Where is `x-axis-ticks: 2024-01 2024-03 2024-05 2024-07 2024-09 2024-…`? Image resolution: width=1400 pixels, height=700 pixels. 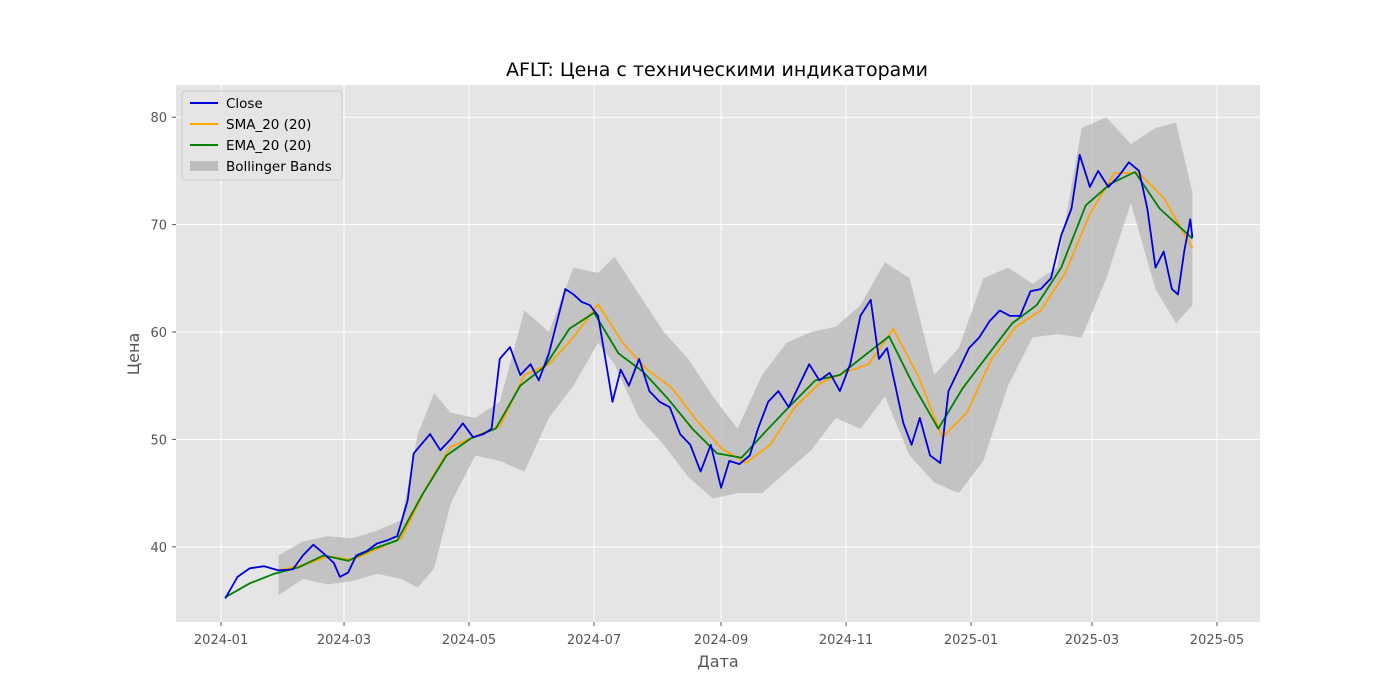
x-axis-ticks: 2024-01 2024-03 2024-05 2024-07 2024-09 2024-… is located at coordinates (719, 635).